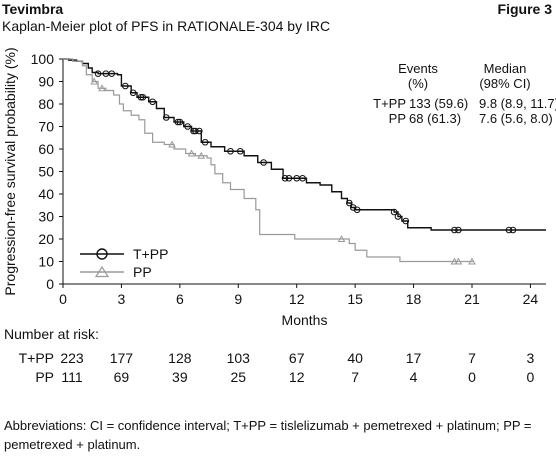 Image resolution: width=556 pixels, height=457 pixels. What do you see at coordinates (472, 299) in the screenshot?
I see `x-tick-label: 21` at bounding box center [472, 299].